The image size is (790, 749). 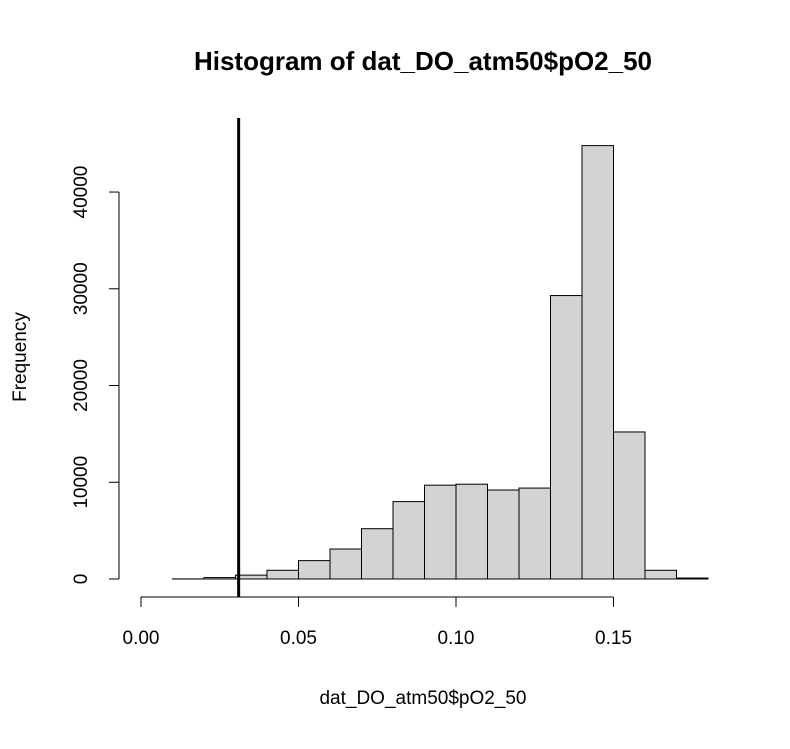 I want to click on x-tick-label: 0.00, so click(x=141, y=638).